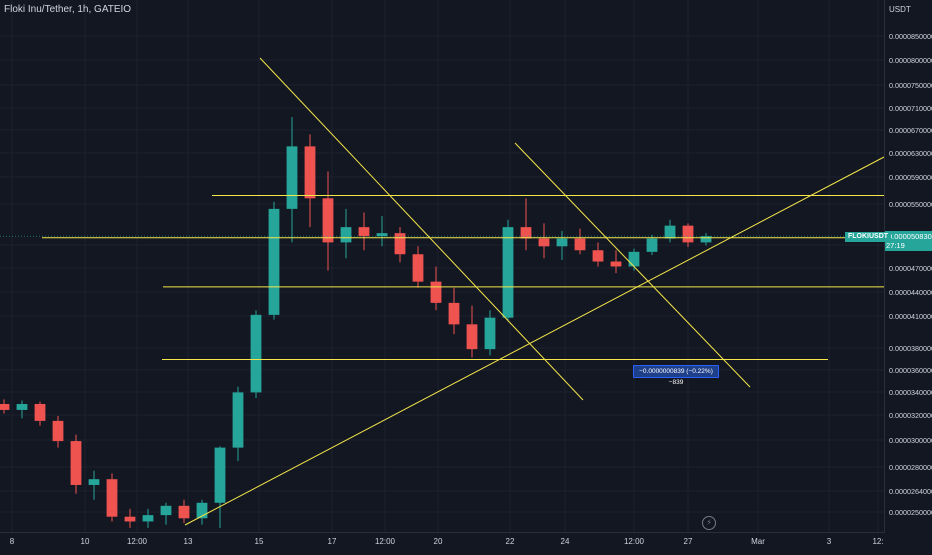 This screenshot has height=555, width=932. Describe the element at coordinates (910, 130) in the screenshot. I see `y-tick-label: 0.0000670000` at that location.